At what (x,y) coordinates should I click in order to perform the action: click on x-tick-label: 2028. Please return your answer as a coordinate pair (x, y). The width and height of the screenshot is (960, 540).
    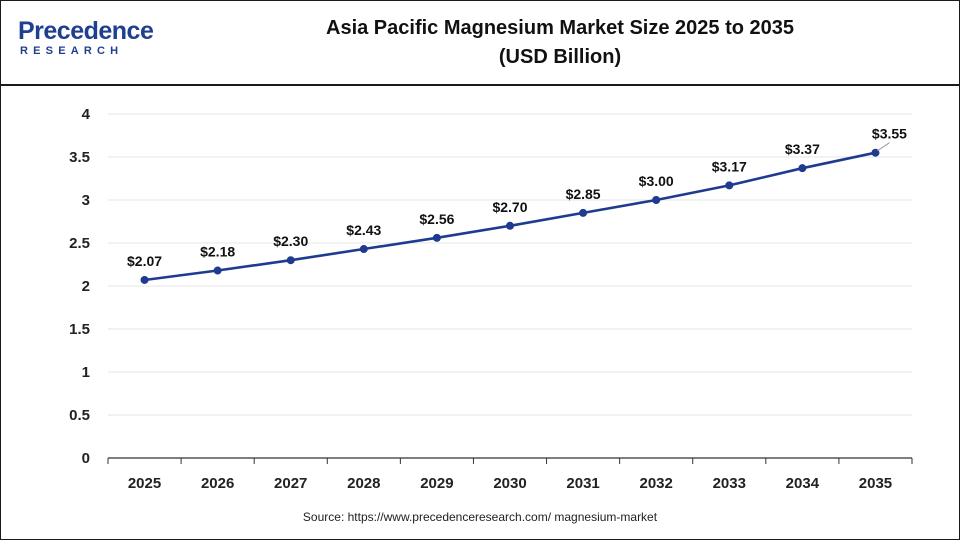
    Looking at the image, I should click on (363, 483).